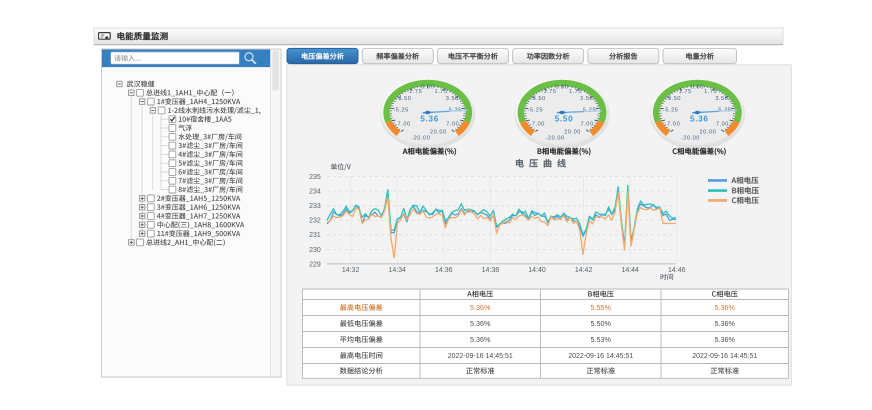 Image resolution: width=872 pixels, height=410 pixels. What do you see at coordinates (315, 192) in the screenshot?
I see `svg-text: 234` at bounding box center [315, 192].